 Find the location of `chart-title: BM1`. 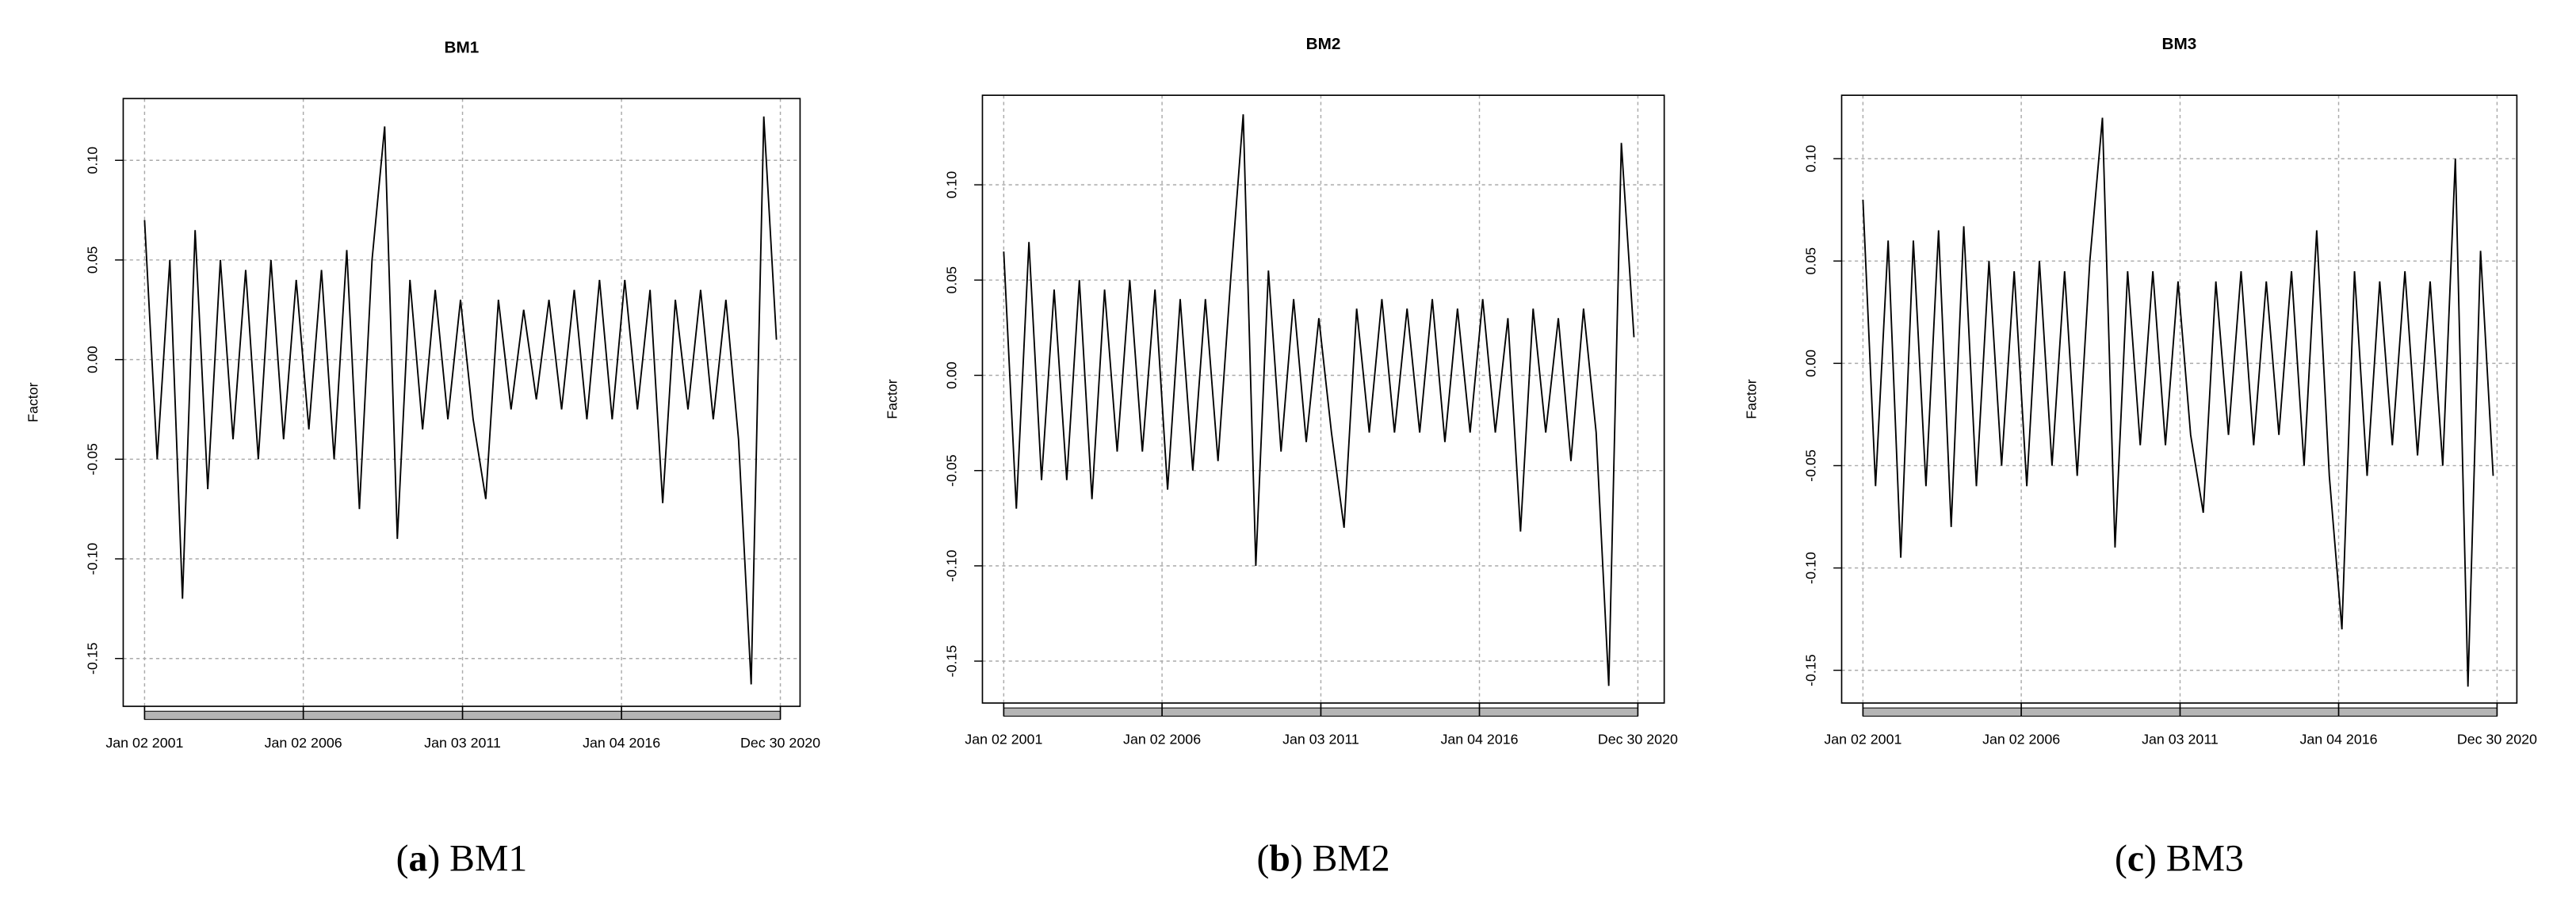

chart-title: BM1 is located at coordinates (463, 47).